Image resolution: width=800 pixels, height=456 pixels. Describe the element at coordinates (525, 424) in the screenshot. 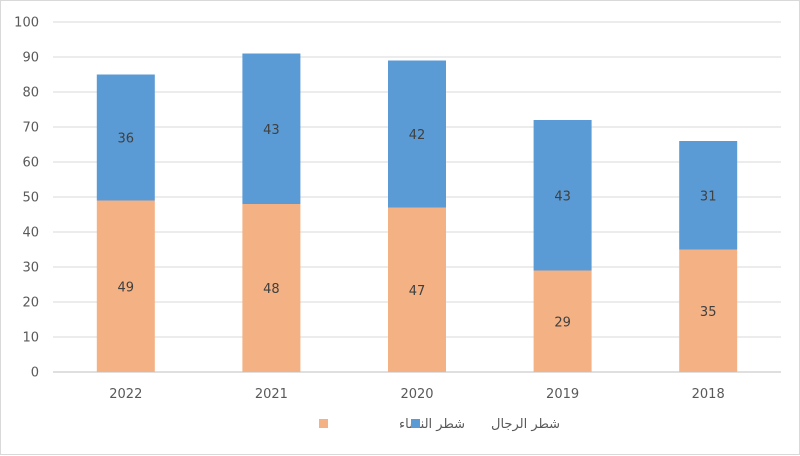

I see `legend-label-men: شطر الرجال` at that location.